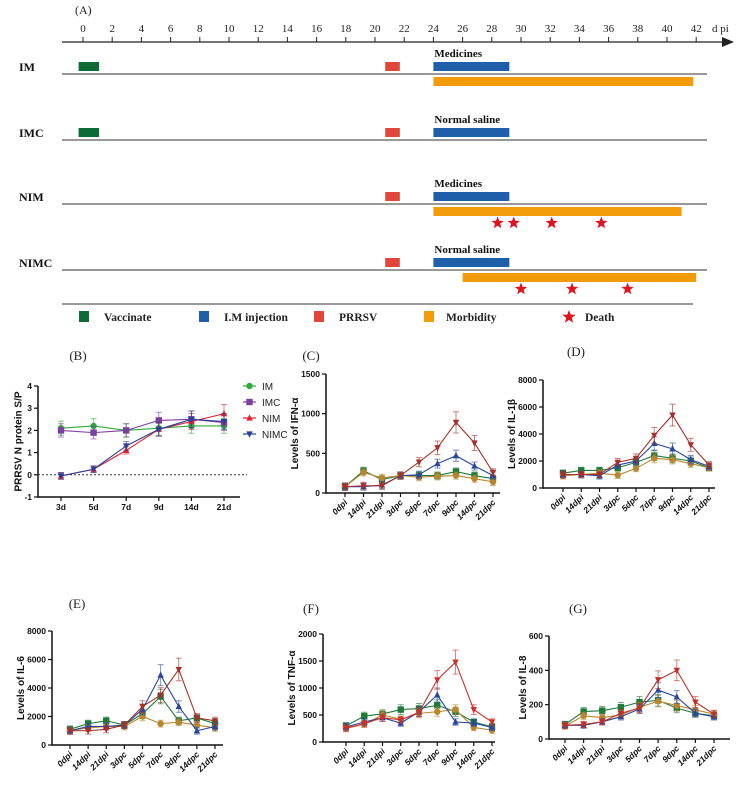  What do you see at coordinates (363, 127) in the screenshot?
I see `timeline-row-imc: IMC Normal saline` at bounding box center [363, 127].